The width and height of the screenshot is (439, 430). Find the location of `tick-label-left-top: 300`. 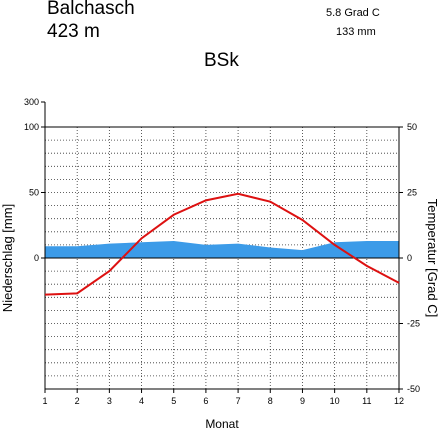

tick-label-left-top: 300 is located at coordinates (31, 102).